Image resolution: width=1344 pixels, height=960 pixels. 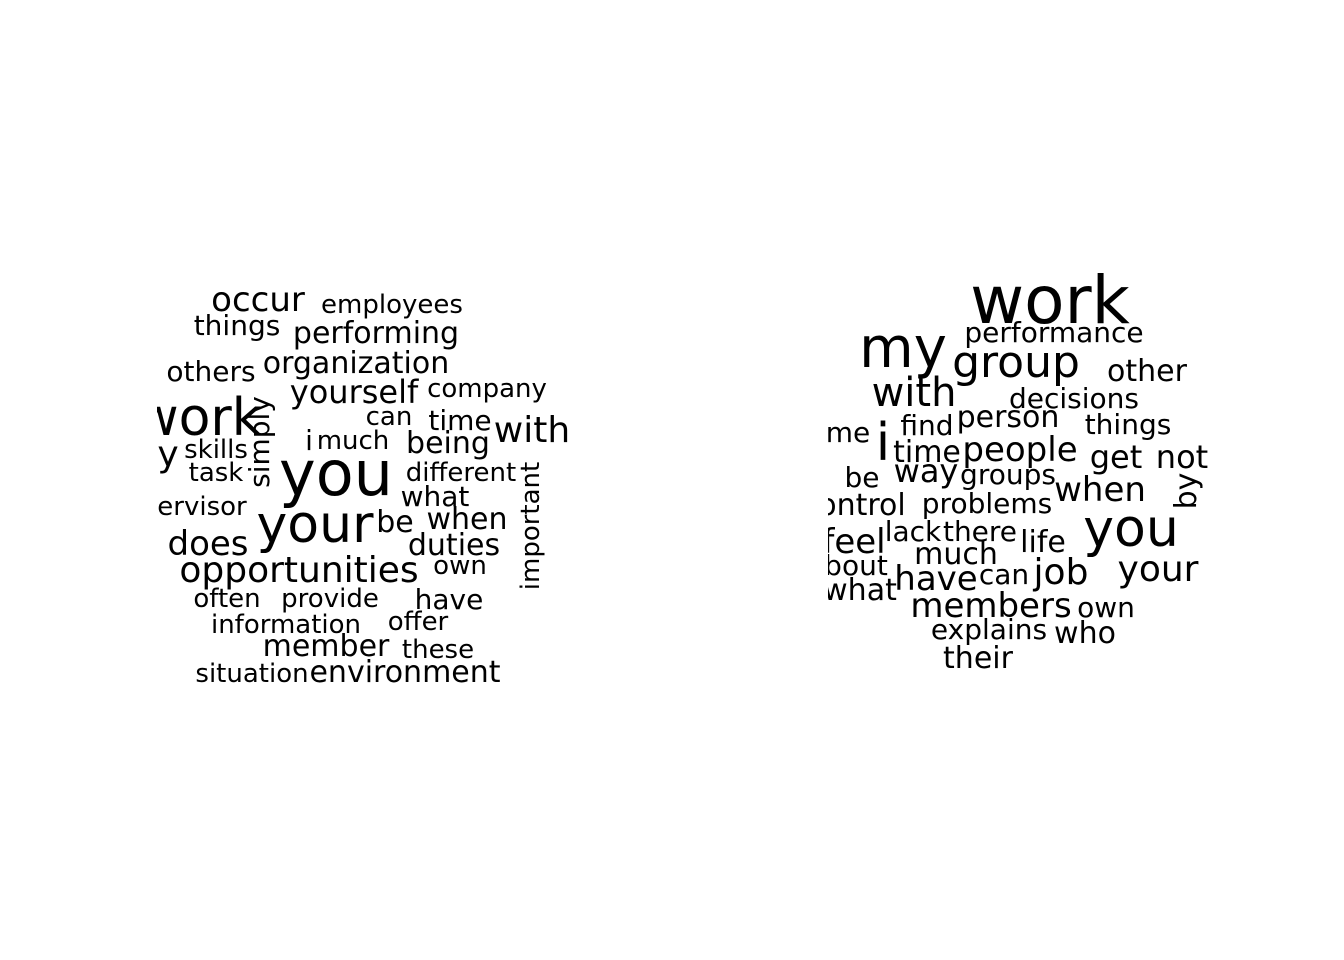 I want to click on cloud-right-word: have, so click(x=936, y=579).